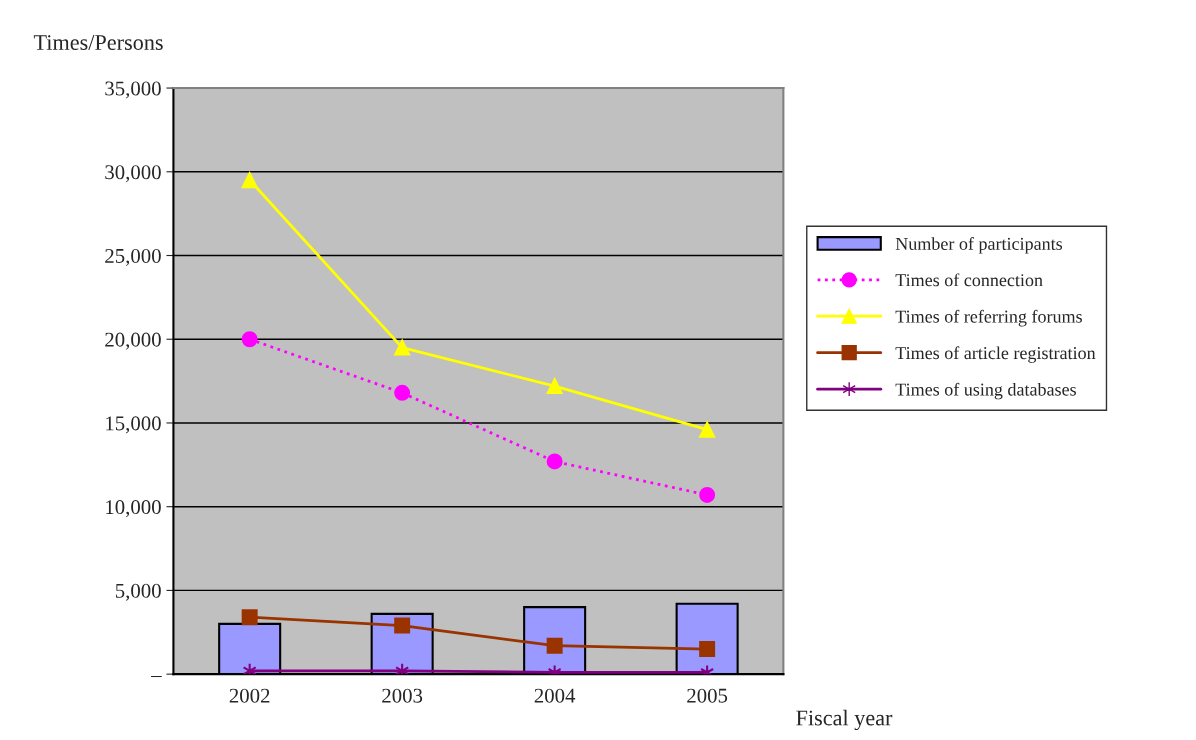 The image size is (1196, 740). What do you see at coordinates (979, 245) in the screenshot?
I see `legend-label: Number of participants` at bounding box center [979, 245].